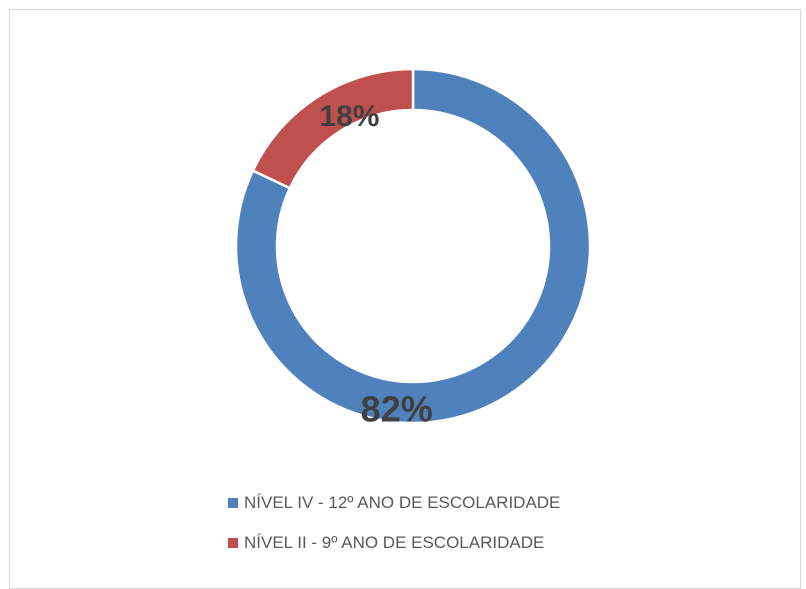 Image resolution: width=806 pixels, height=589 pixels. I want to click on legend-label-nivel-ii: NÍVEL II - 9º ANO DE ESCOLARIDADE, so click(394, 542).